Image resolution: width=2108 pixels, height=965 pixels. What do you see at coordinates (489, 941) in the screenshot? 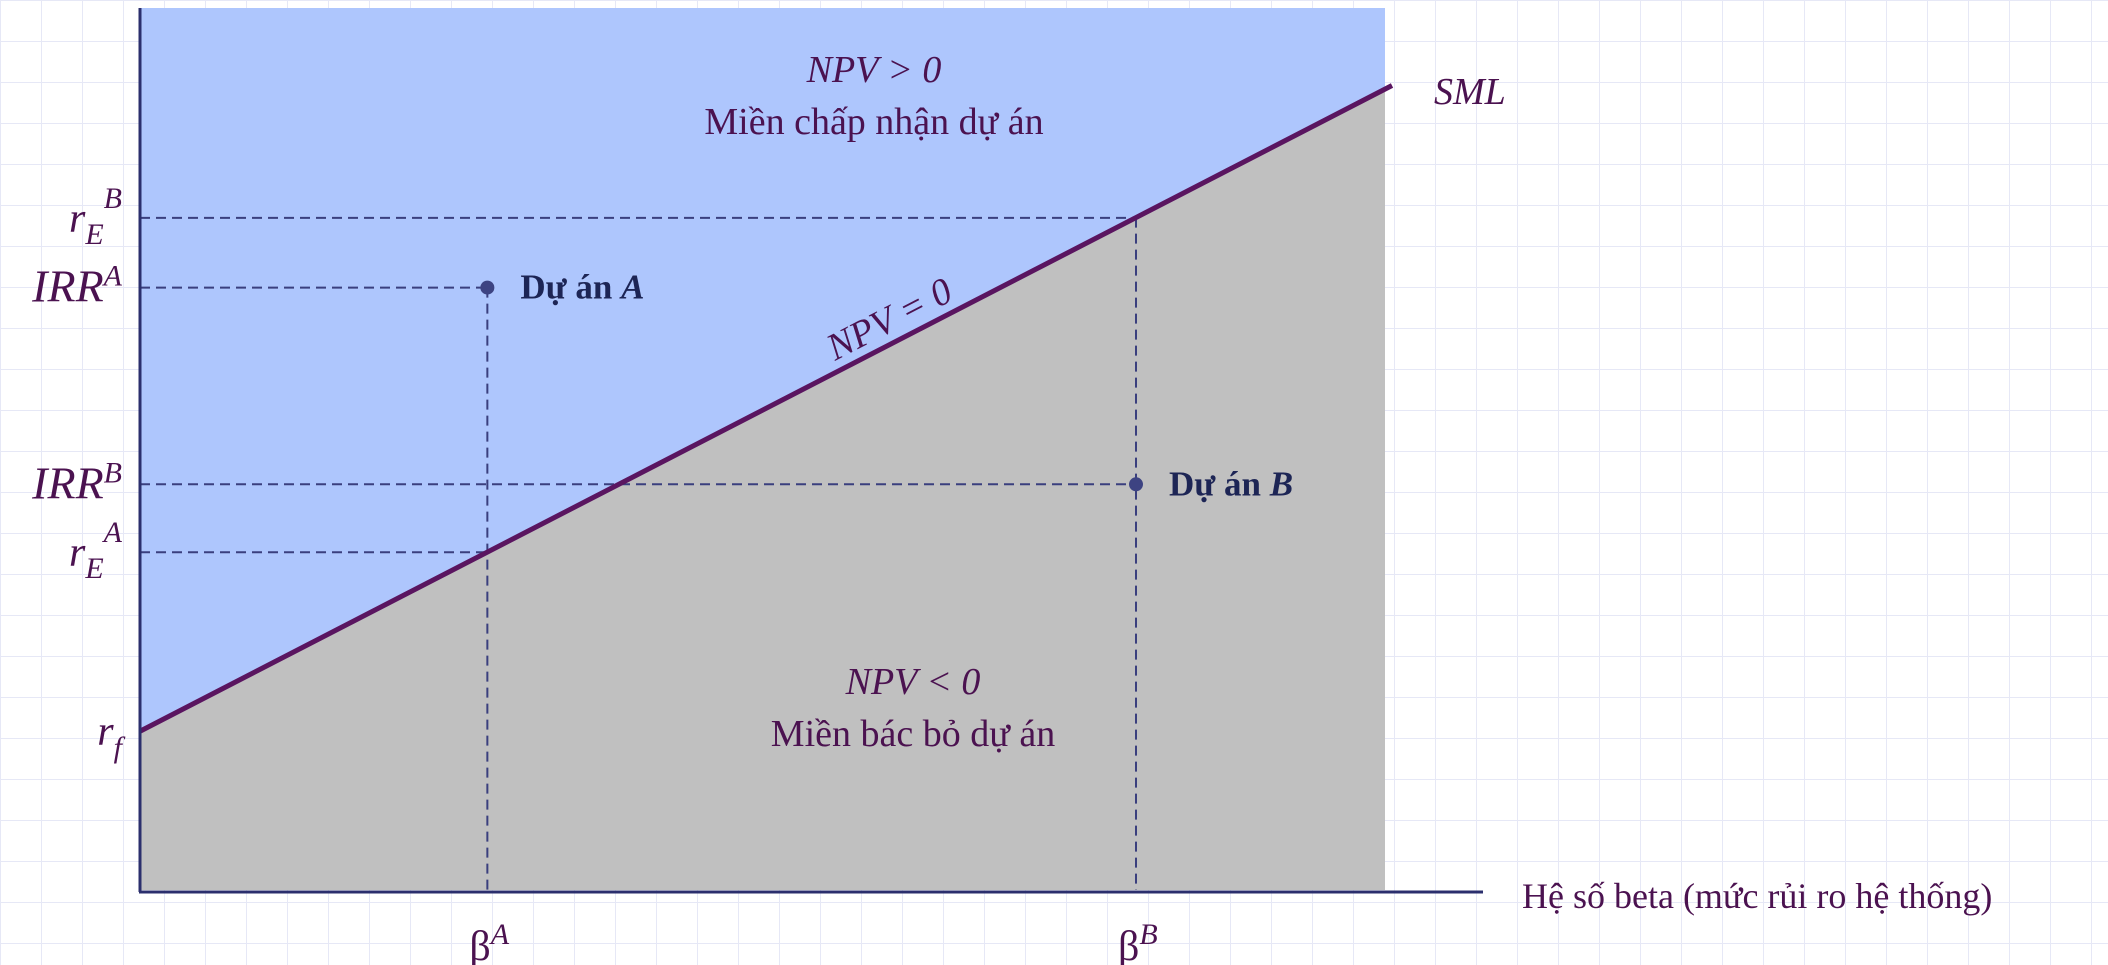
I see `x-tick-label-0: βA` at bounding box center [489, 941].